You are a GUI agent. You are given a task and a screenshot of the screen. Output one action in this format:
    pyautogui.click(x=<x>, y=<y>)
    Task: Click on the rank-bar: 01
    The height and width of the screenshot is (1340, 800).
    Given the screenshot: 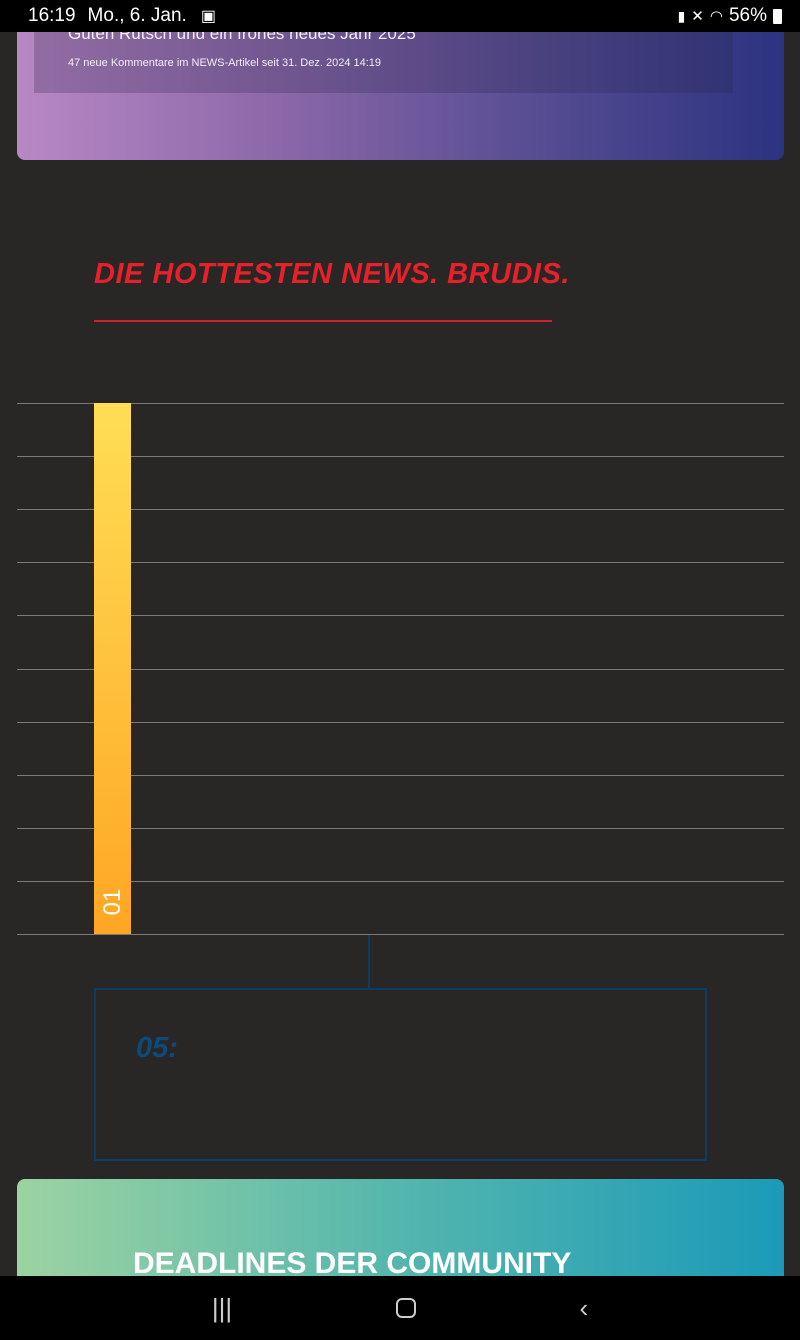 What is the action you would take?
    pyautogui.click(x=112, y=668)
    